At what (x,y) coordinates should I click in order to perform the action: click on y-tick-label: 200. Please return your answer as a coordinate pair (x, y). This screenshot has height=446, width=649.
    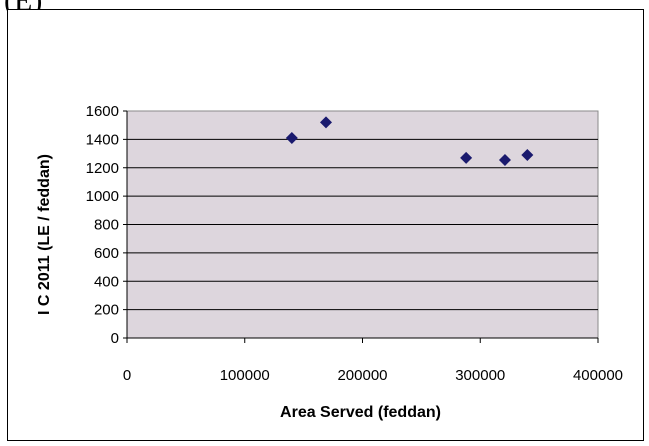
    Looking at the image, I should click on (106, 310).